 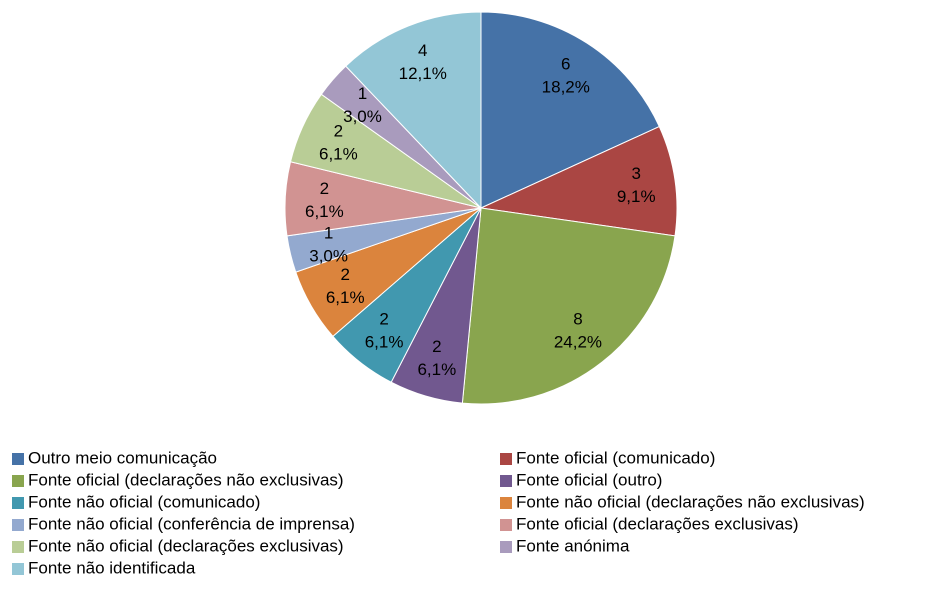 I want to click on slice-percent-label: 9,1%, so click(x=636, y=196).